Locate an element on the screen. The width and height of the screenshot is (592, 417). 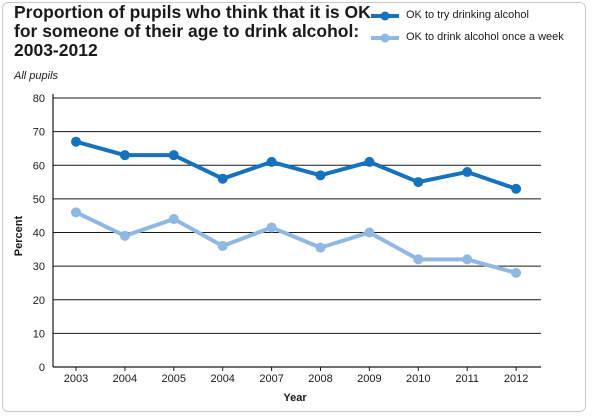
x-tick-label: 2011 is located at coordinates (467, 379).